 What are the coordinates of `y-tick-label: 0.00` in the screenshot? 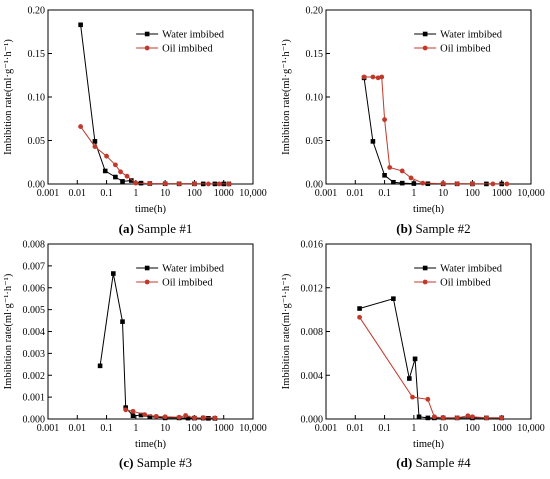 It's located at (37, 185).